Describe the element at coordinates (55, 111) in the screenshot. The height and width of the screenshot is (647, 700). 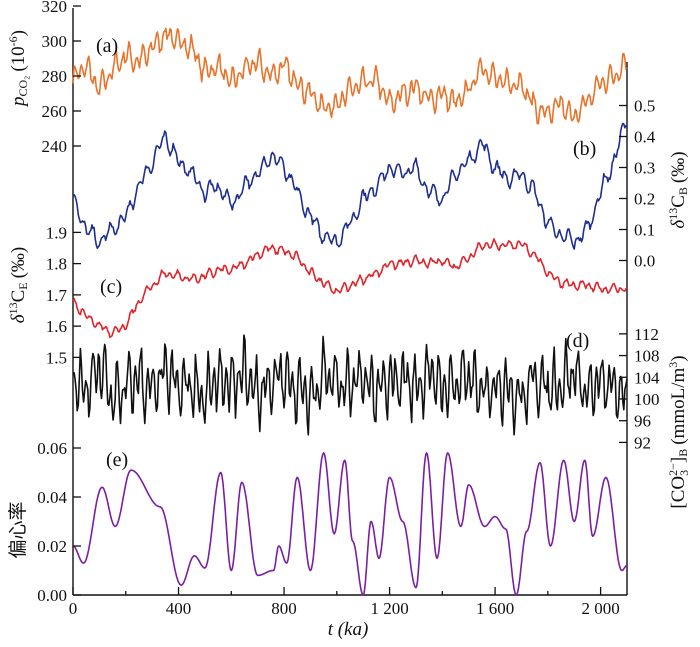
I see `y-tick-label: 260` at that location.